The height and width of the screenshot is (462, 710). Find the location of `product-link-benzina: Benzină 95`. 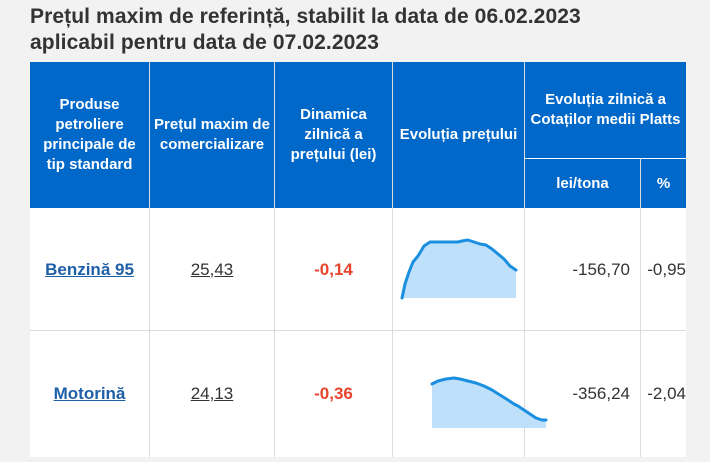

product-link-benzina: Benzină 95 is located at coordinates (89, 269).